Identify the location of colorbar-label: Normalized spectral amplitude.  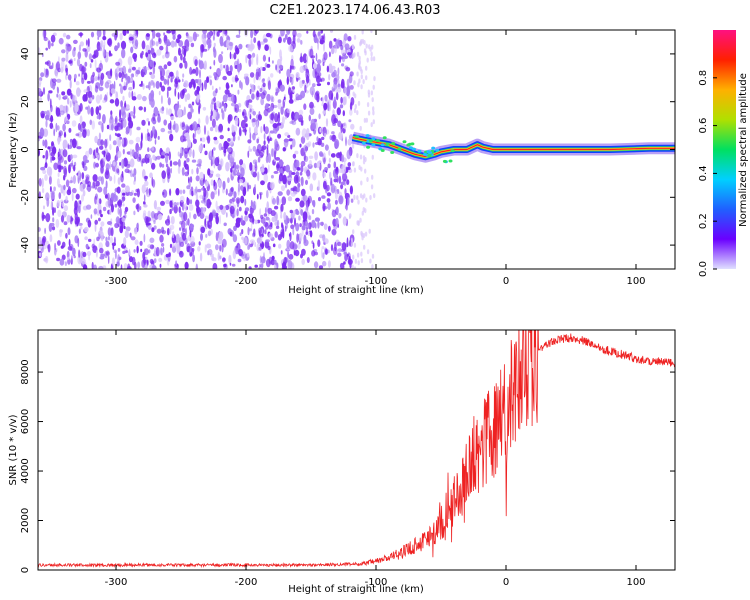
(743, 150).